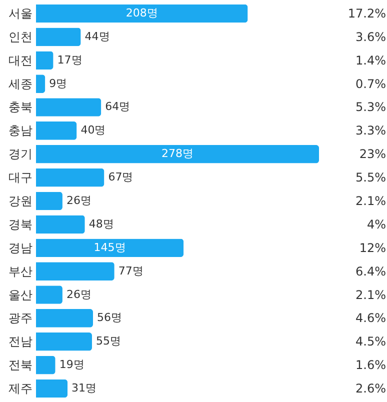 This screenshot has width=387, height=402. I want to click on y-tick-label: 광주, so click(20, 318).